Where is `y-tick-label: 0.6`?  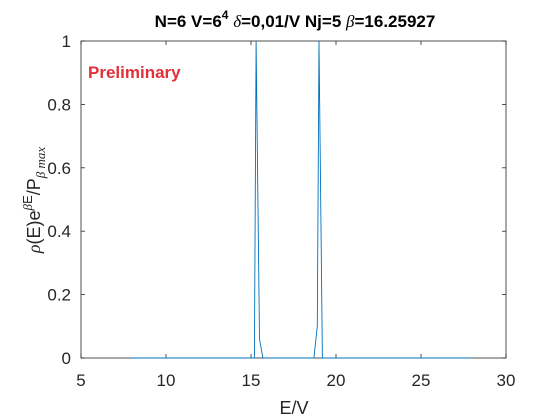
y-tick-label: 0.6 is located at coordinates (59, 168).